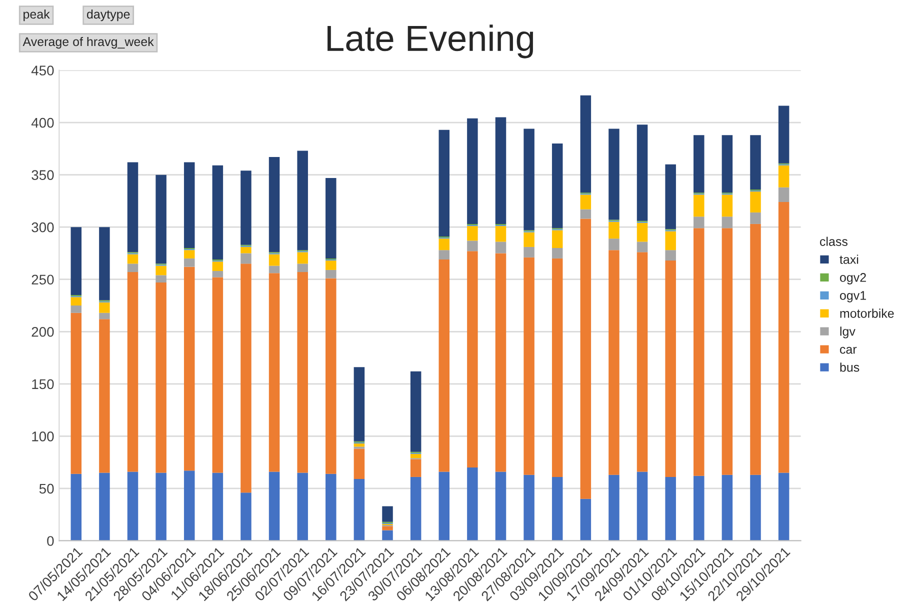 The image size is (910, 611). What do you see at coordinates (43, 384) in the screenshot?
I see `y-tick-label: 150` at bounding box center [43, 384].